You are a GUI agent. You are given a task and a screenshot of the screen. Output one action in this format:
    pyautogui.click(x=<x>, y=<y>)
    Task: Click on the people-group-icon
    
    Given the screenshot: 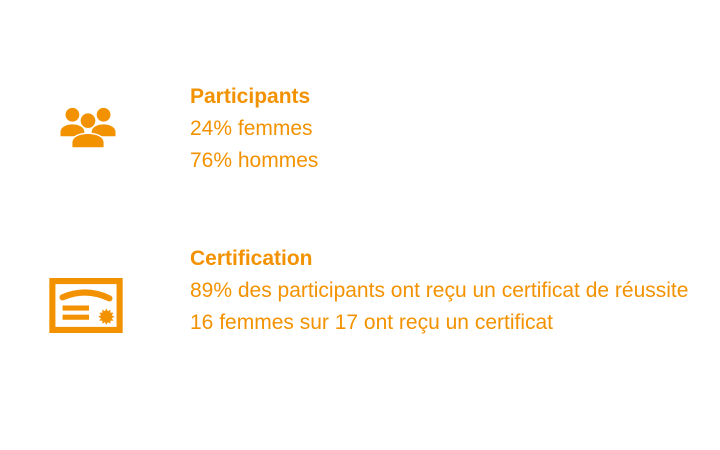 What is the action you would take?
    pyautogui.click(x=88, y=128)
    